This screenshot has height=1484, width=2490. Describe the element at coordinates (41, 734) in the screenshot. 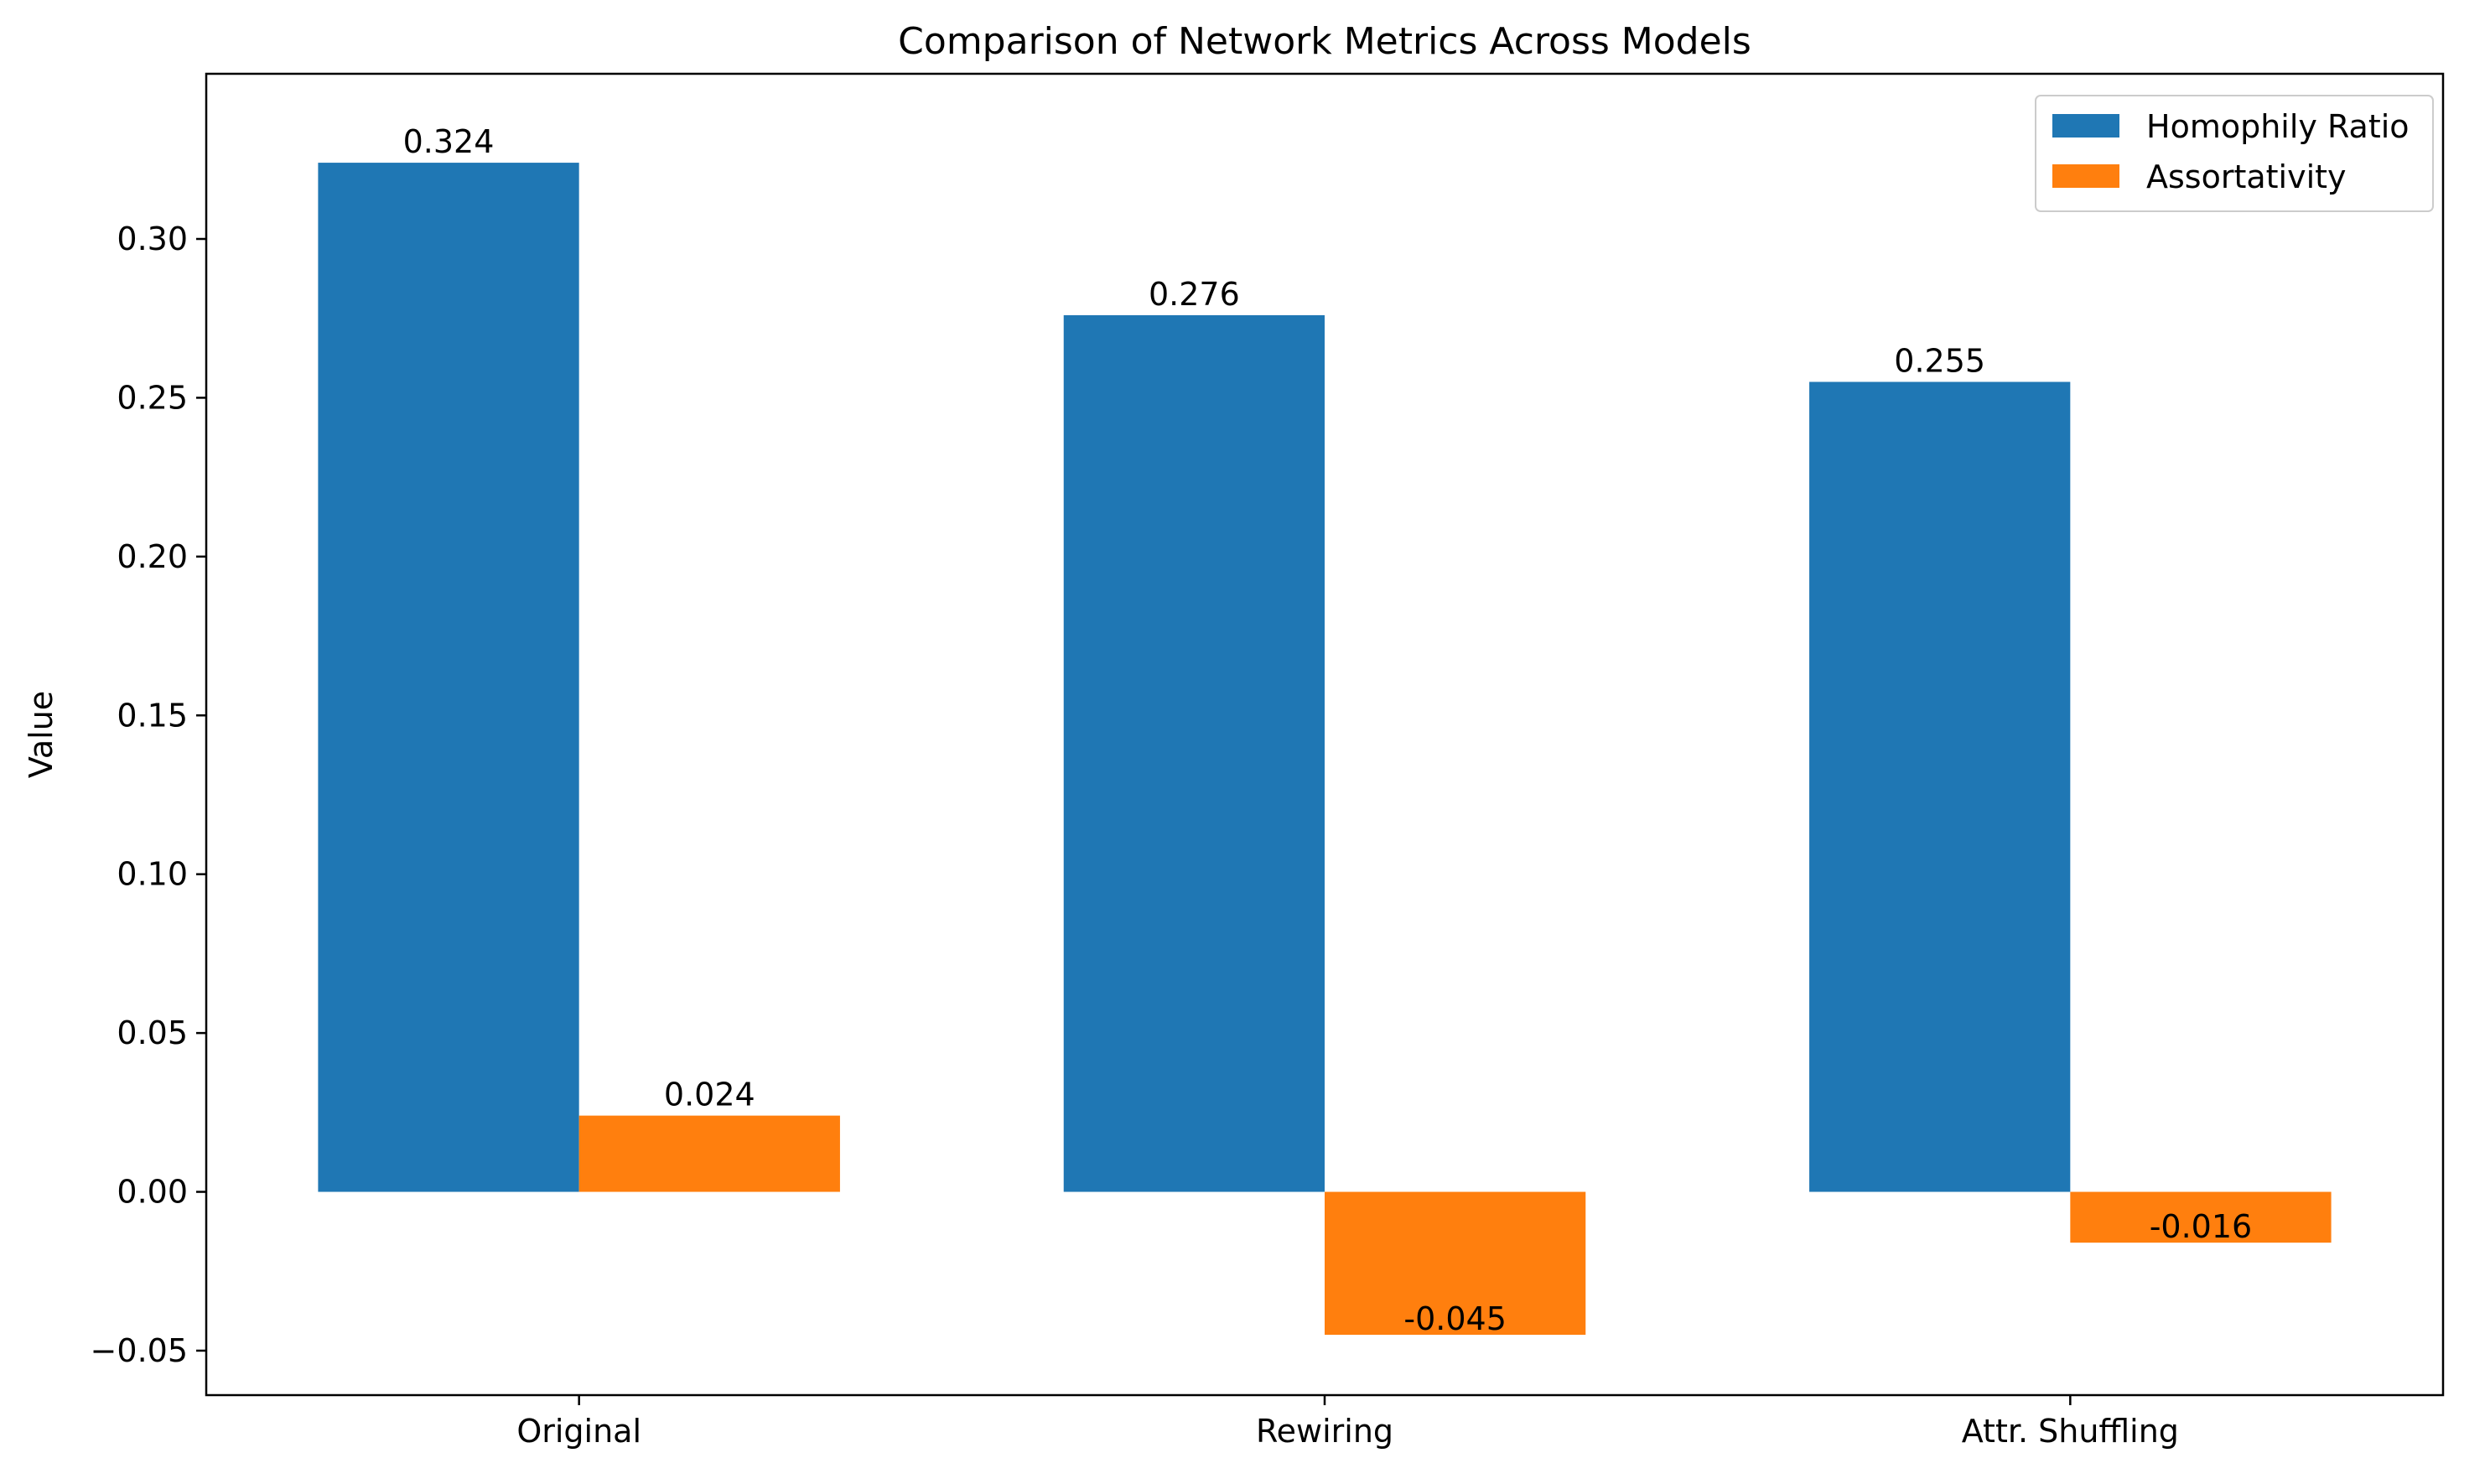

I see `y-axis-label: Value` at that location.